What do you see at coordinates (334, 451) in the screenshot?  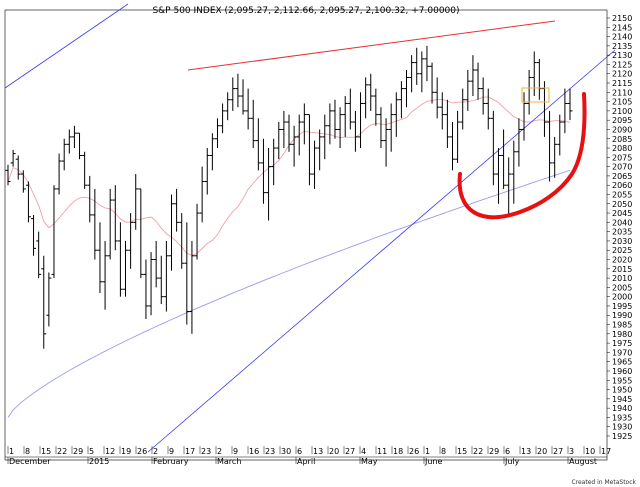 I see `x-tick-label: 20` at bounding box center [334, 451].